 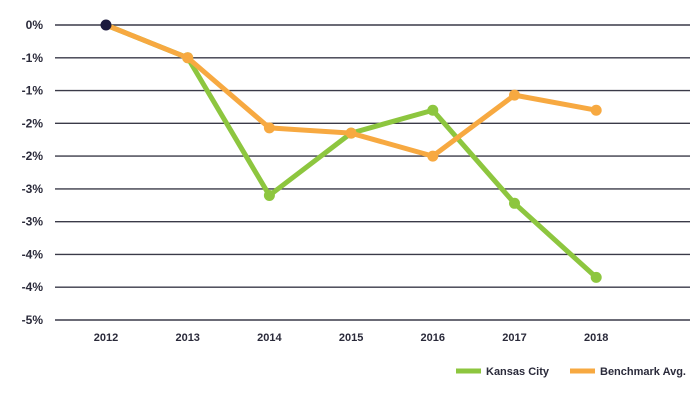 What do you see at coordinates (106, 338) in the screenshot?
I see `x-tick-label: 2012` at bounding box center [106, 338].